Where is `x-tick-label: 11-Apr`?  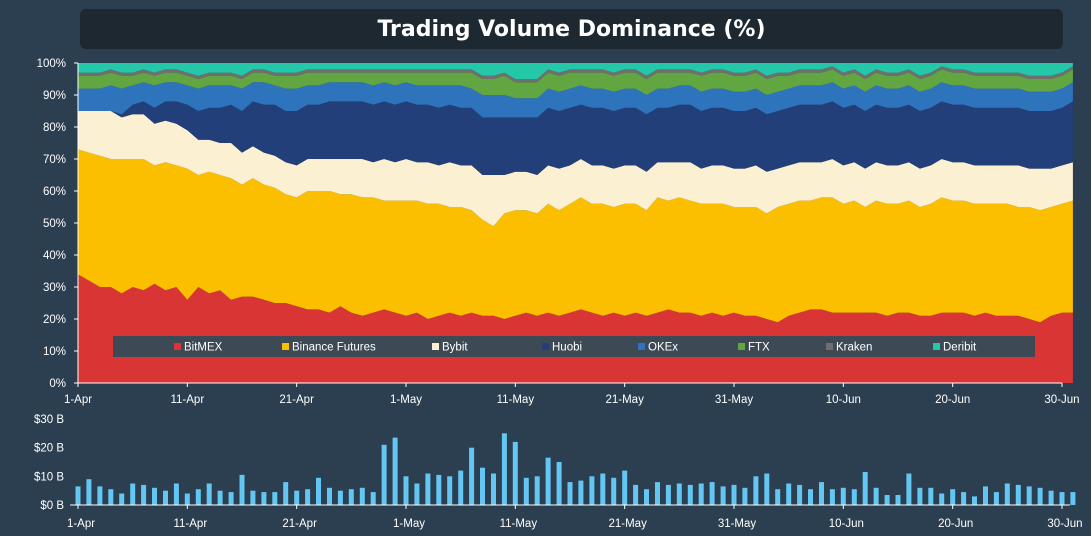
x-tick-label: 11-Apr is located at coordinates (187, 400).